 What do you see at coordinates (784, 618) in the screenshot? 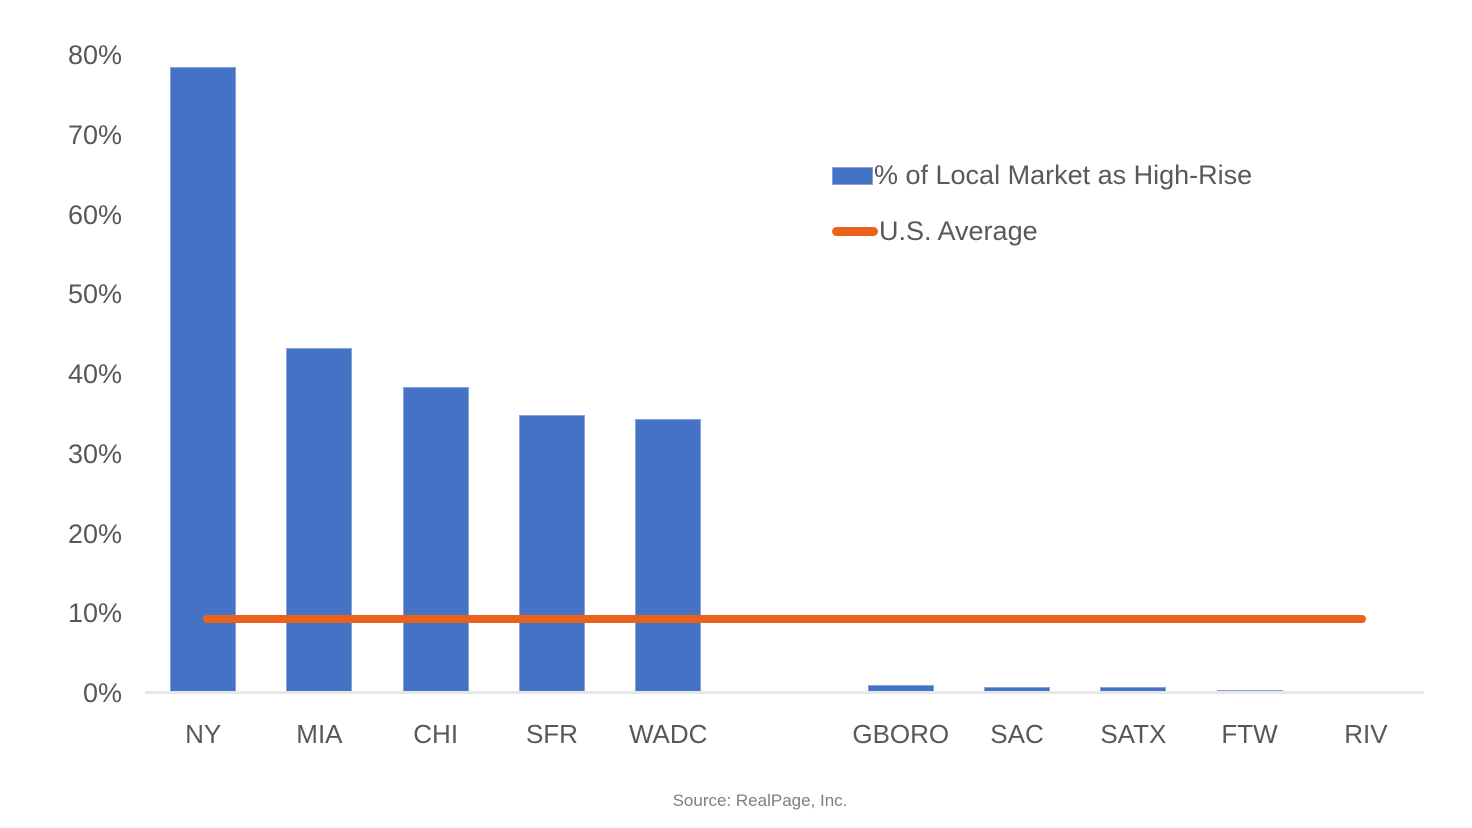
I see `us-average-line` at bounding box center [784, 618].